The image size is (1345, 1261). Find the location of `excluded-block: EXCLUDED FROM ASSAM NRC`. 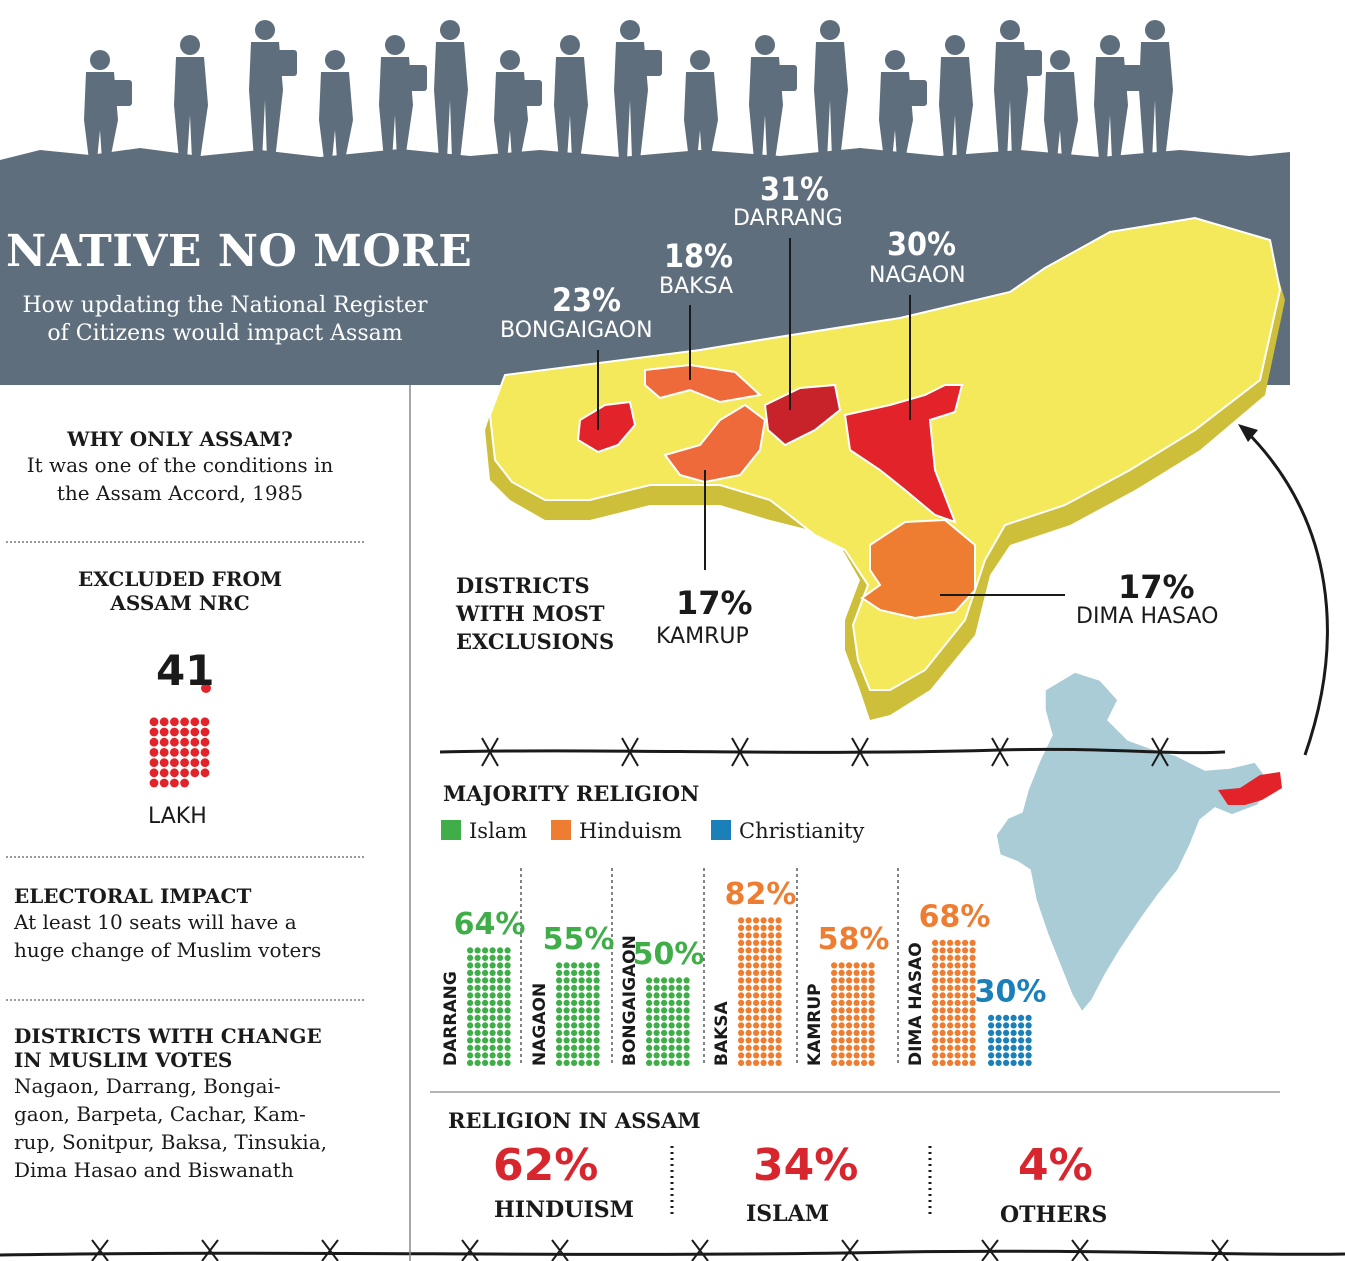

excluded-block: EXCLUDED FROM ASSAM NRC is located at coordinates (180, 591).